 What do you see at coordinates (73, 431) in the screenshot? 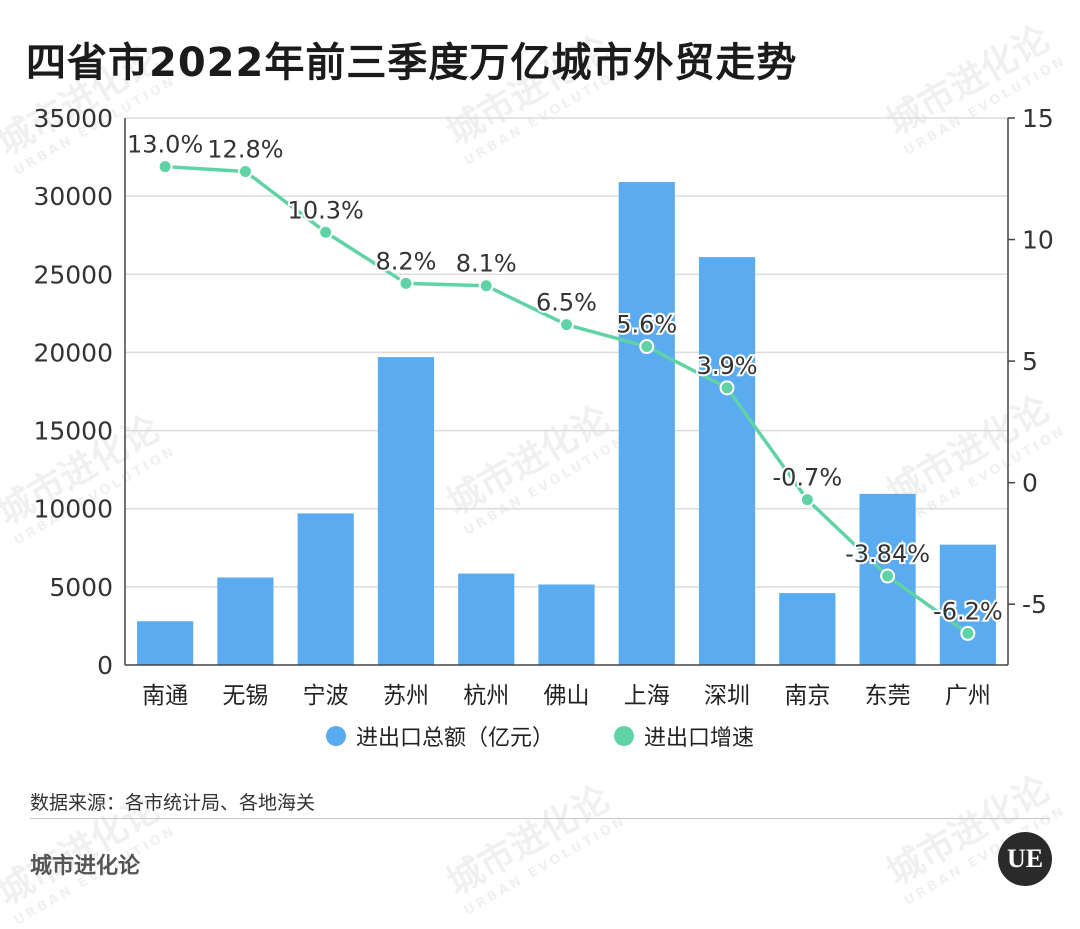
I see `y-left-tick-label: 15000` at bounding box center [73, 431].